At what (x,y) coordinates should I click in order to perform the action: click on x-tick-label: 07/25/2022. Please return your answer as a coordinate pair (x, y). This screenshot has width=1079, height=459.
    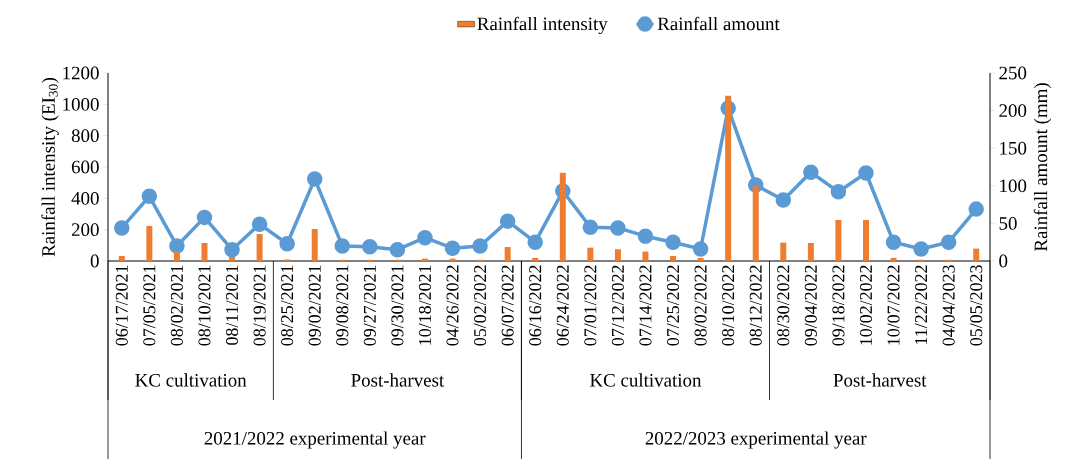
    Looking at the image, I should click on (673, 305).